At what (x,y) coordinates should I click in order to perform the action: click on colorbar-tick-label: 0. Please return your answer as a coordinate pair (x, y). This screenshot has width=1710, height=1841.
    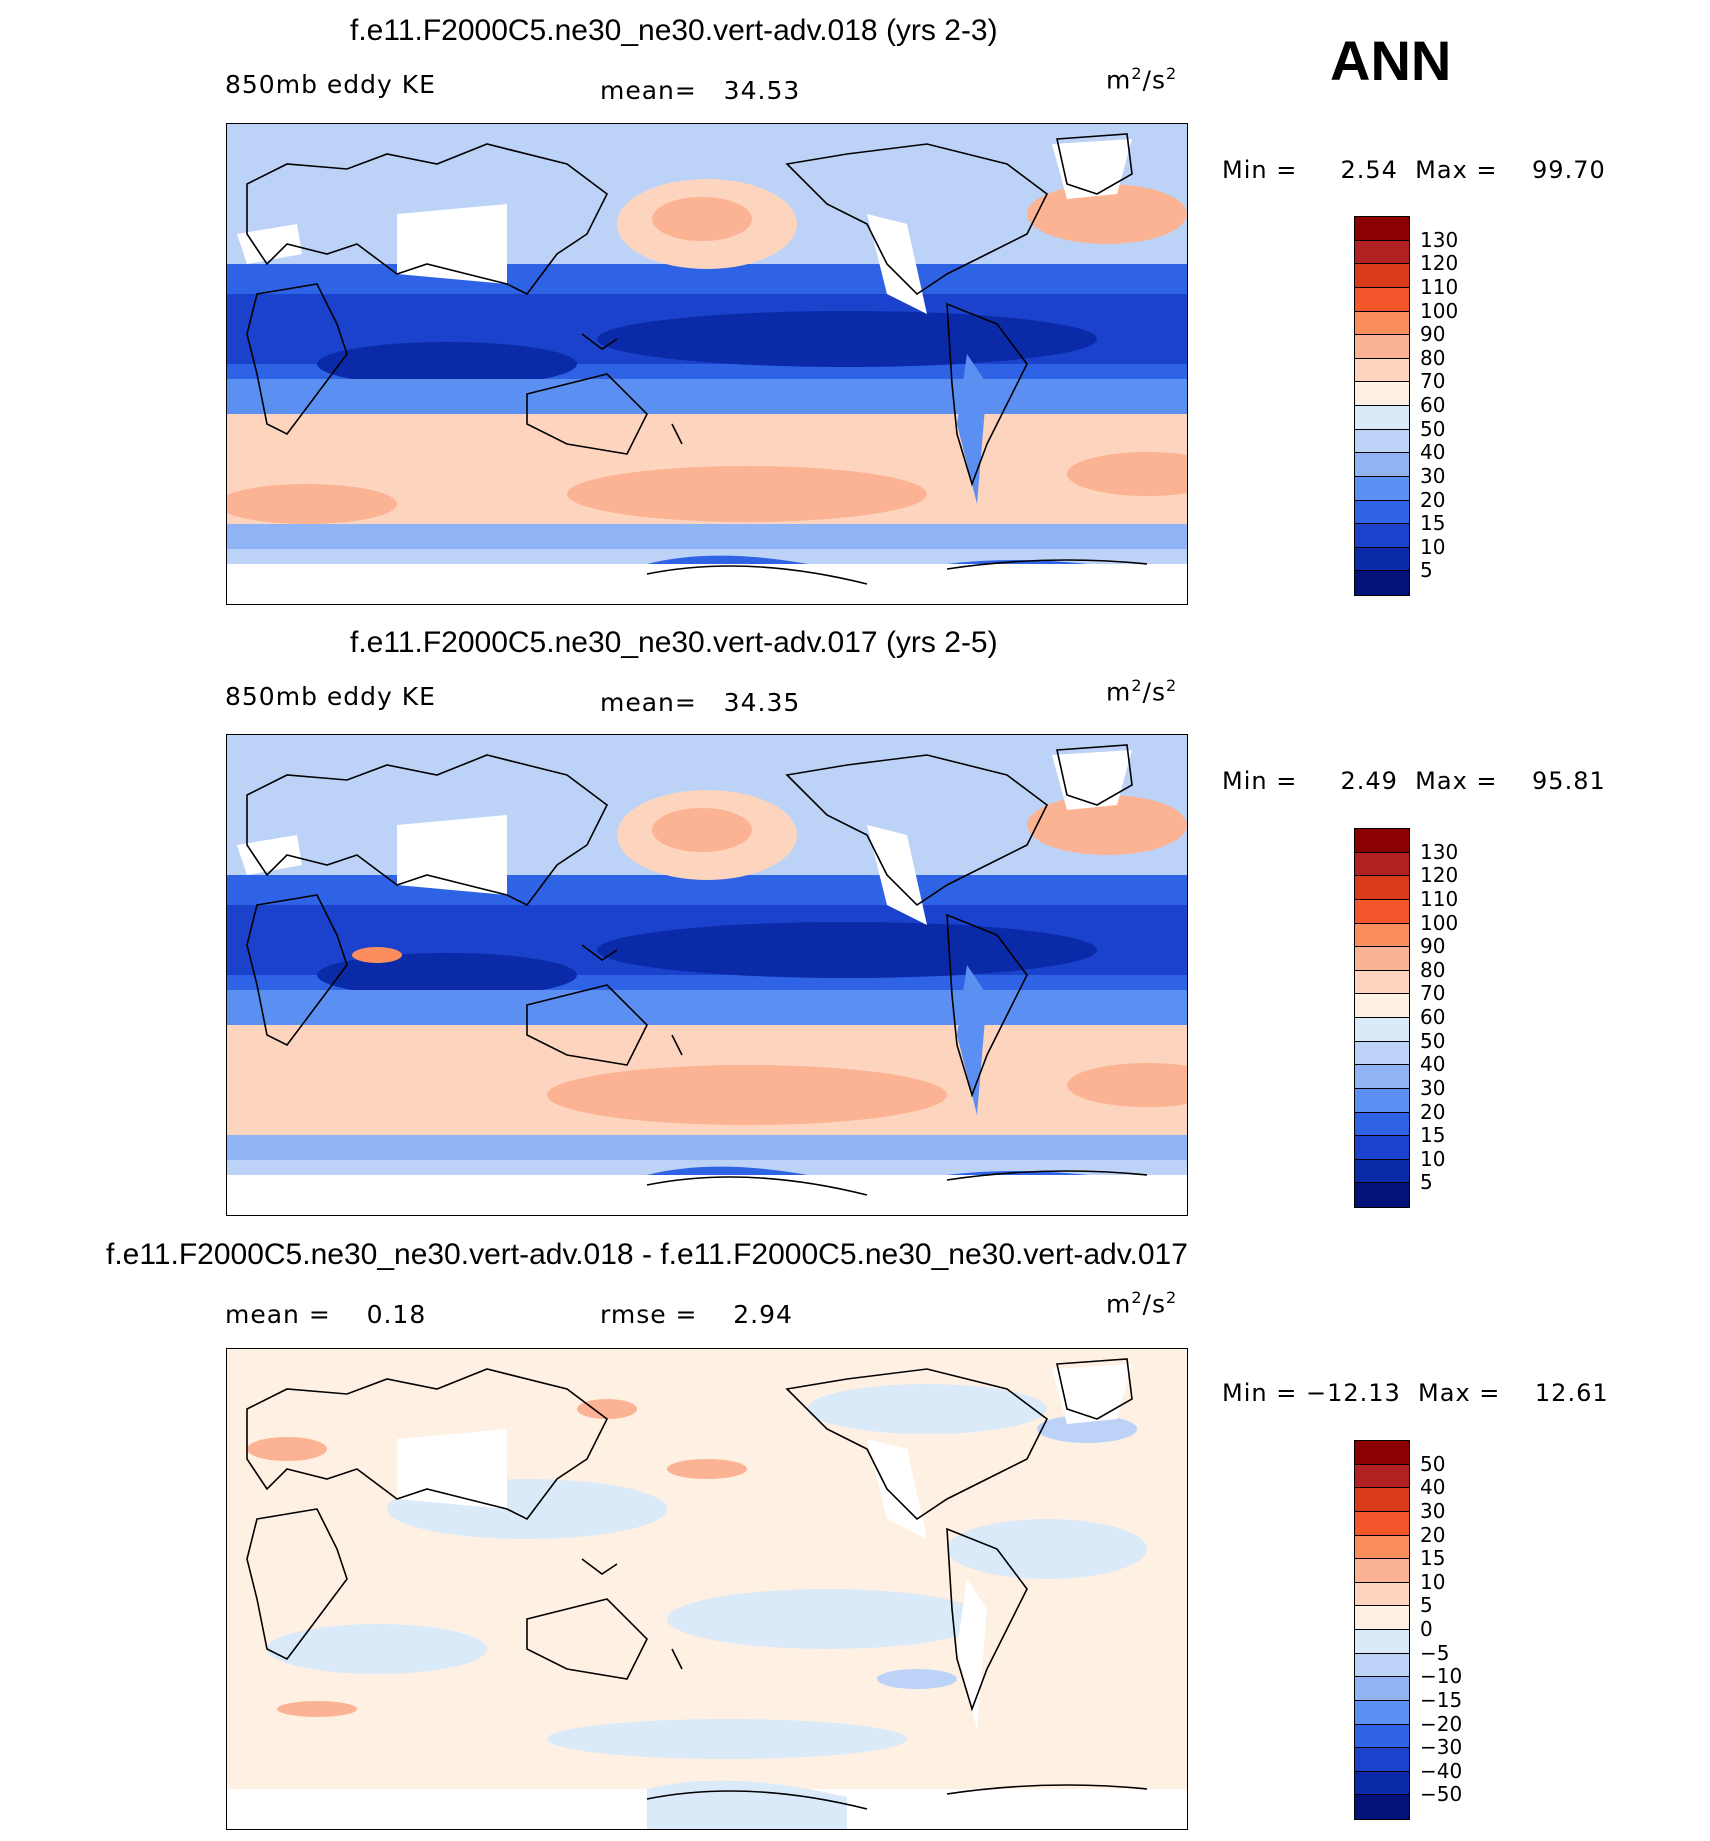
    Looking at the image, I should click on (1426, 1629).